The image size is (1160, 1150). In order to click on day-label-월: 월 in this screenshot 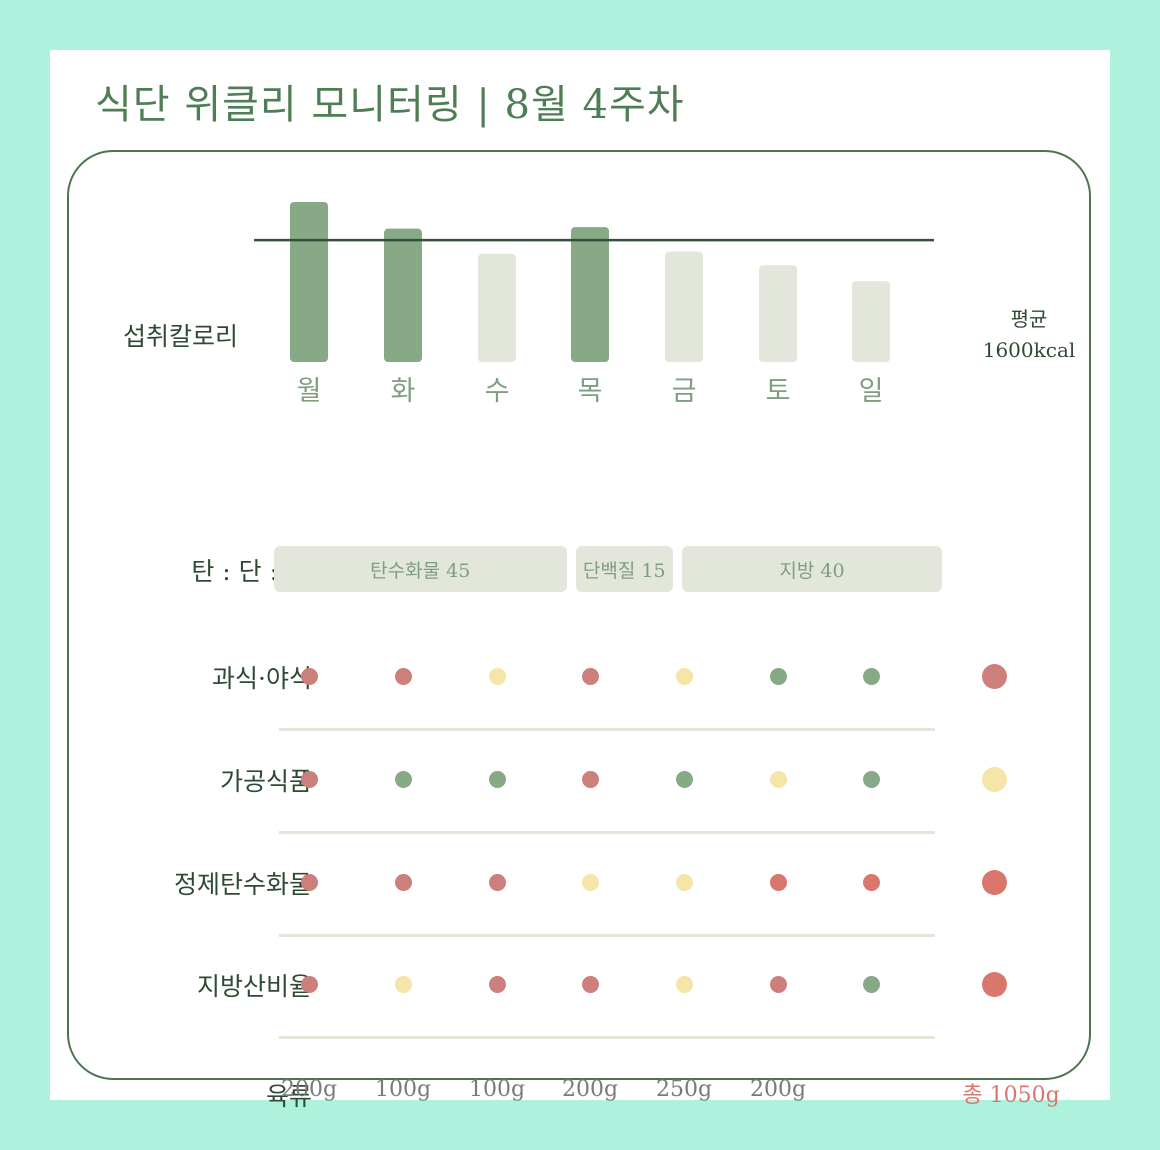, I will do `click(309, 391)`.